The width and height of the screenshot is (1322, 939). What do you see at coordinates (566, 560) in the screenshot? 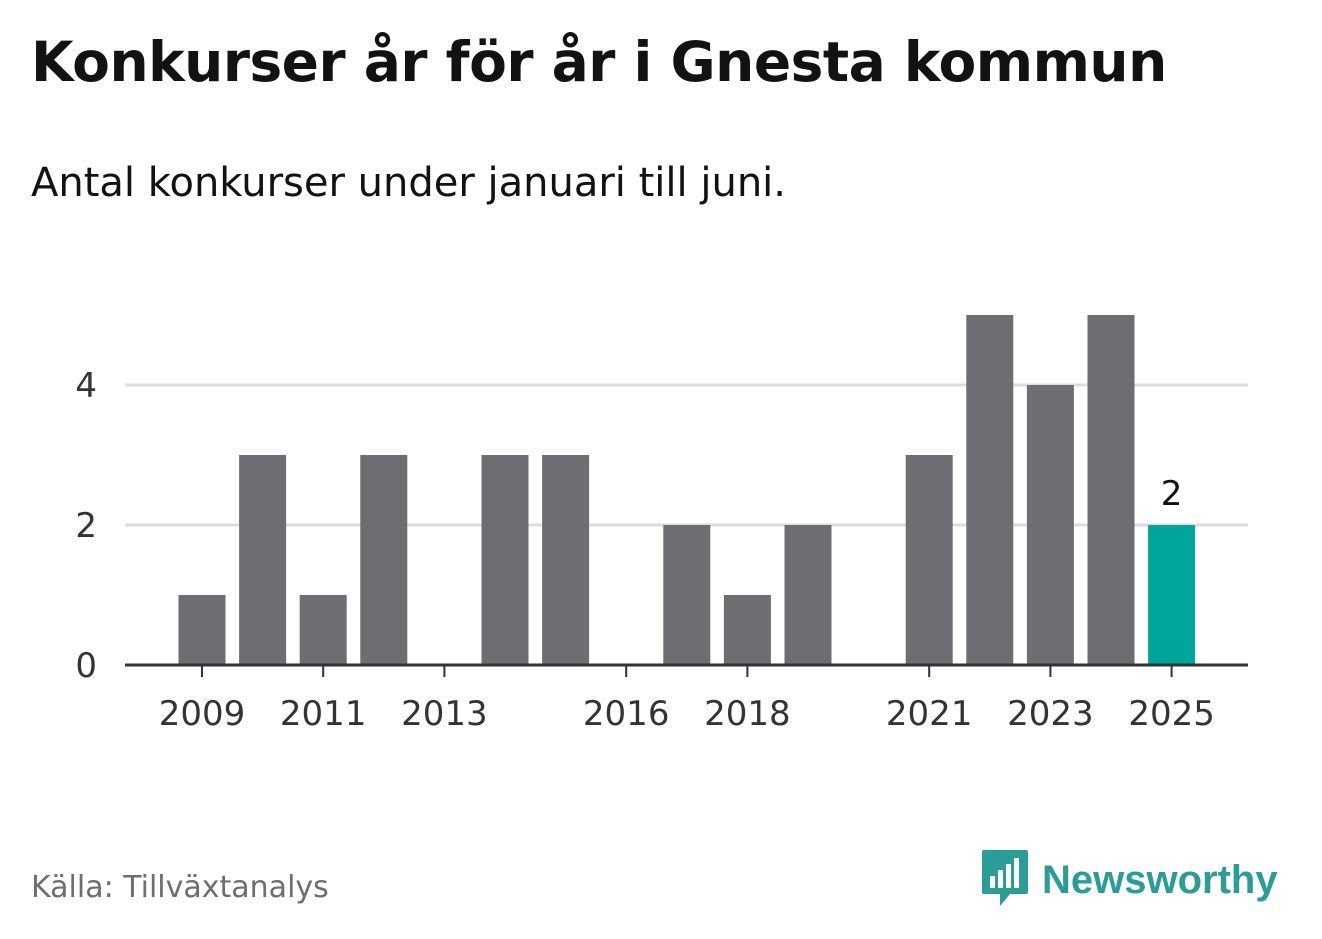
I see `bar-2015` at bounding box center [566, 560].